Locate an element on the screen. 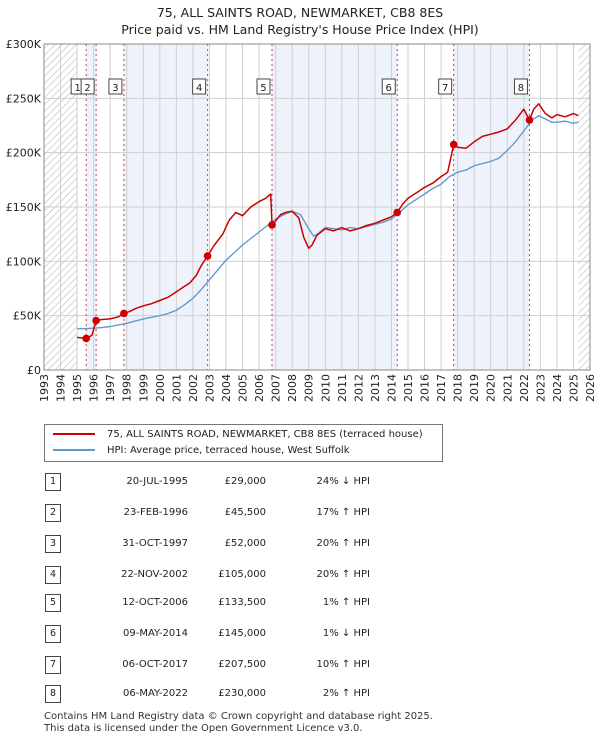 This screenshot has height=740, width=600. x-tick-label: 2010 is located at coordinates (325, 388).